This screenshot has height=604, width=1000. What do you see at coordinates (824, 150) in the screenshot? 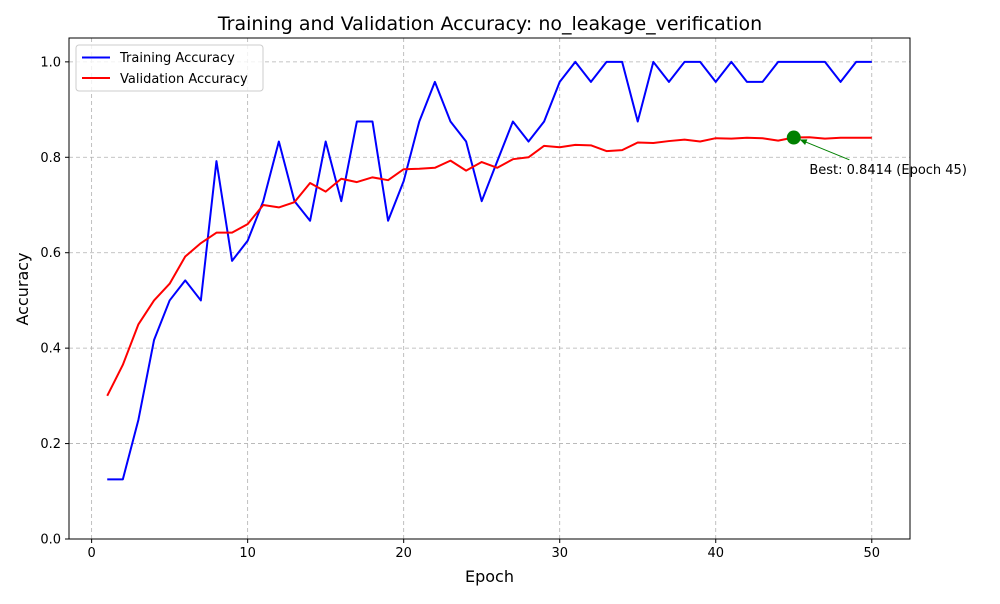
I see `best-arrow-line` at bounding box center [824, 150].